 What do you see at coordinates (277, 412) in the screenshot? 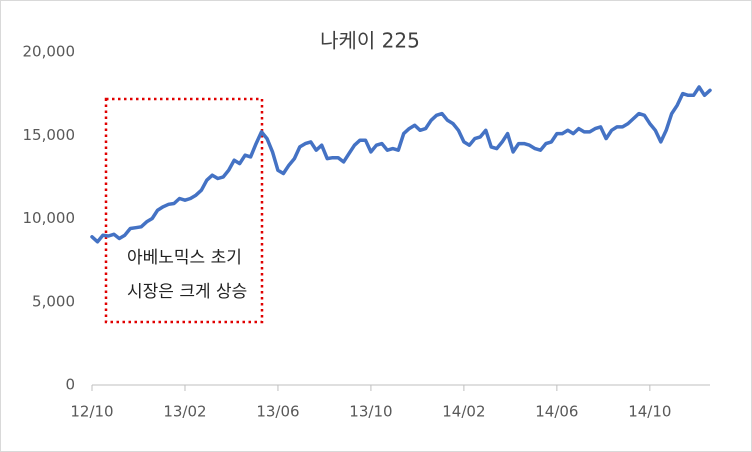
I see `x-tick-label: 13/06` at bounding box center [277, 412].